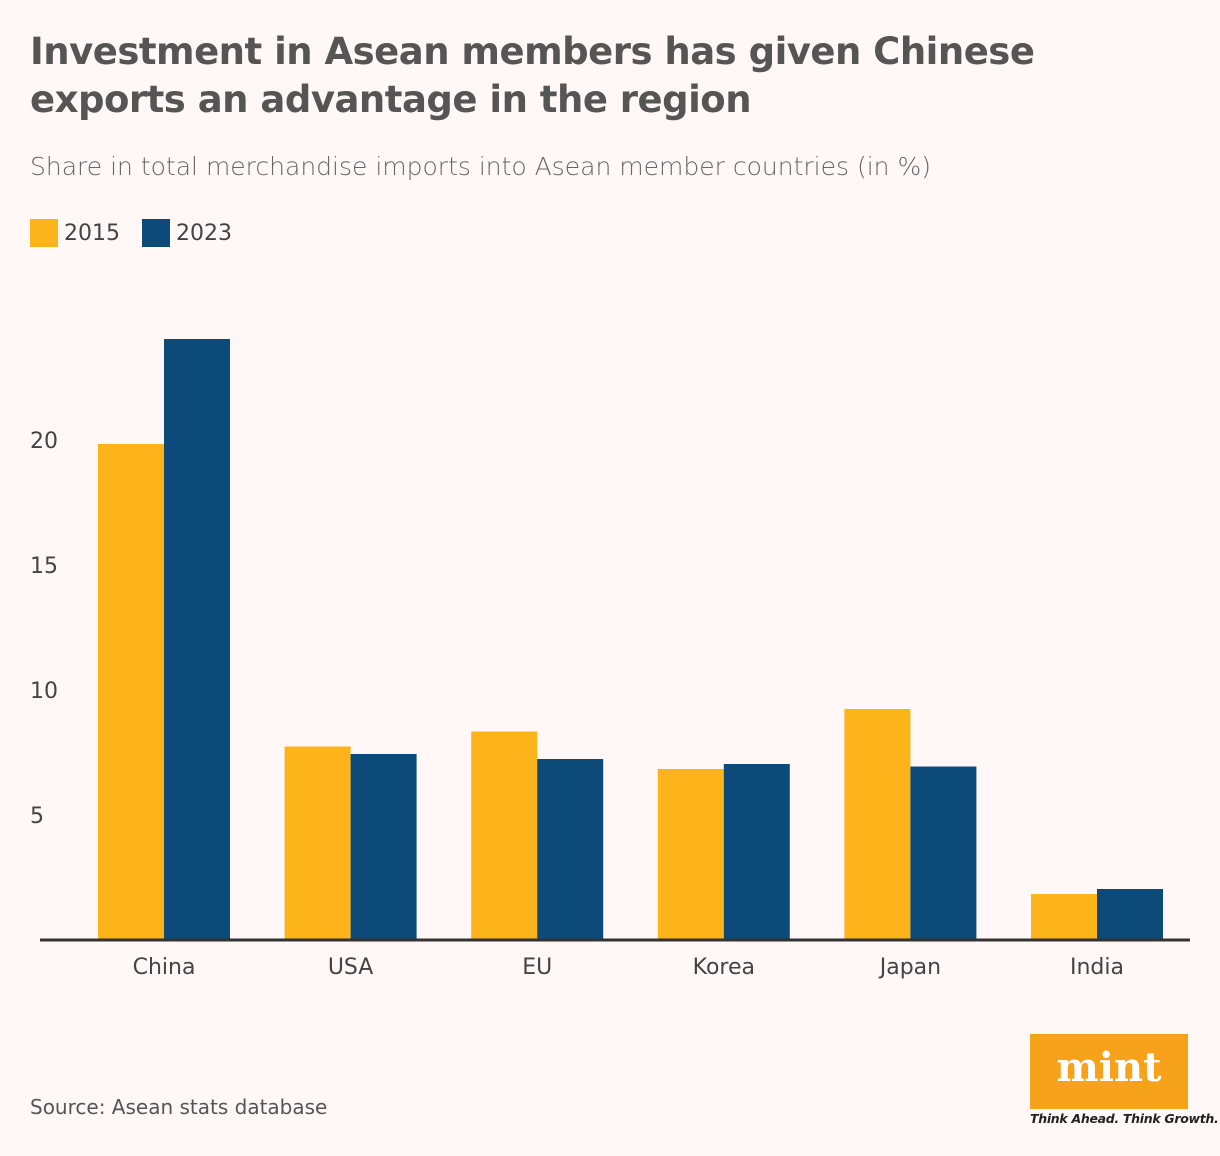 Image resolution: width=1220 pixels, height=1156 pixels. I want to click on bar-india-2015, so click(1064, 916).